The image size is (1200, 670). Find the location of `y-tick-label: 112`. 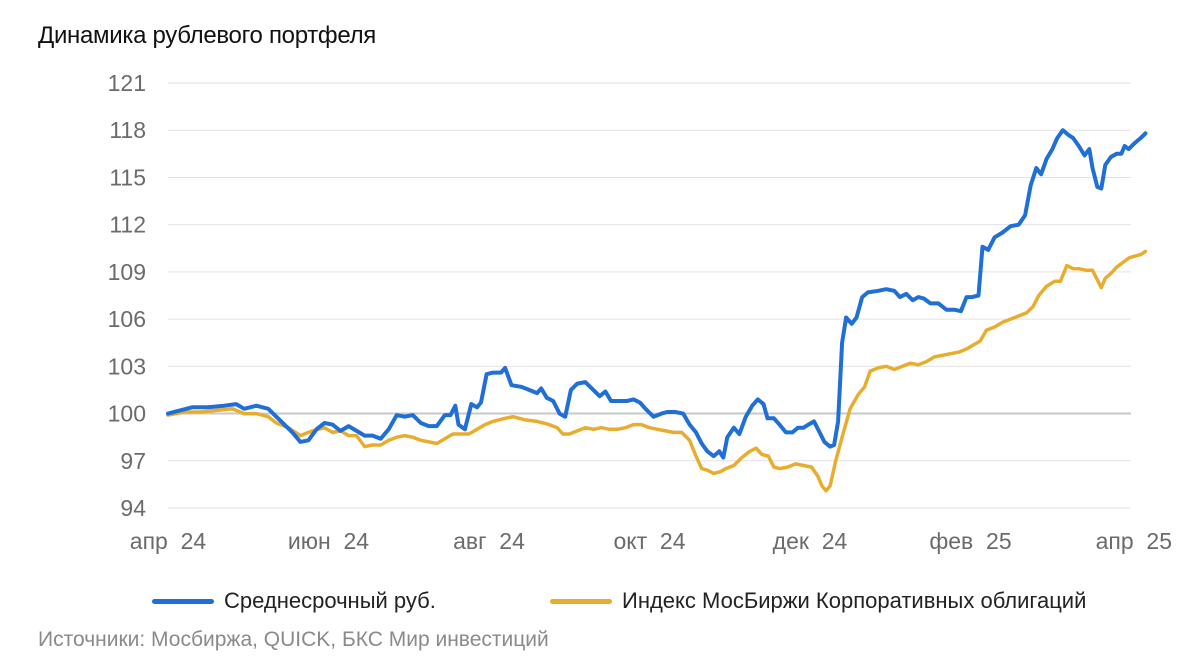

y-tick-label: 112 is located at coordinates (127, 225).